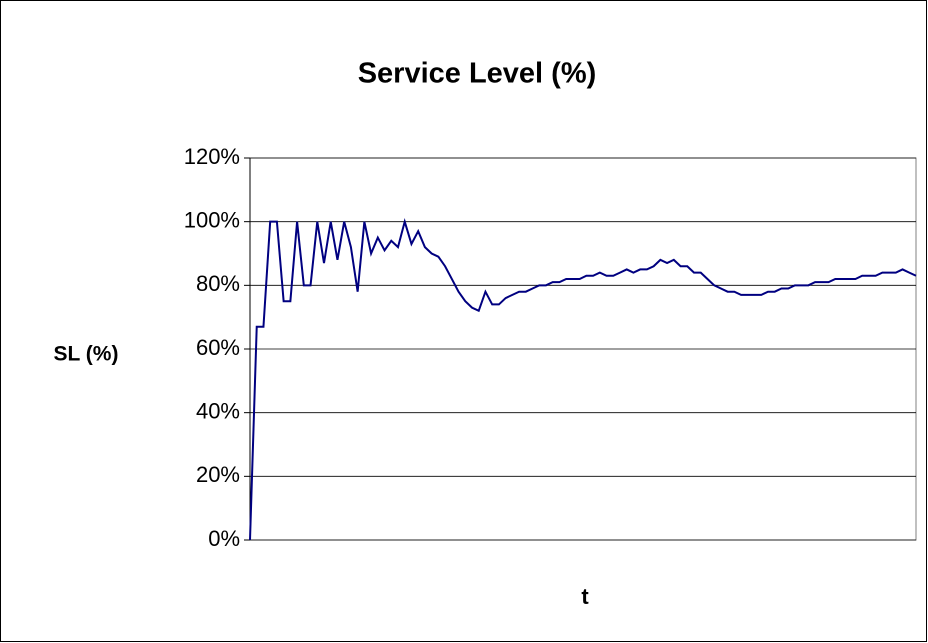 Image resolution: width=928 pixels, height=643 pixels. I want to click on y-tick-label: 40%, so click(218, 410).